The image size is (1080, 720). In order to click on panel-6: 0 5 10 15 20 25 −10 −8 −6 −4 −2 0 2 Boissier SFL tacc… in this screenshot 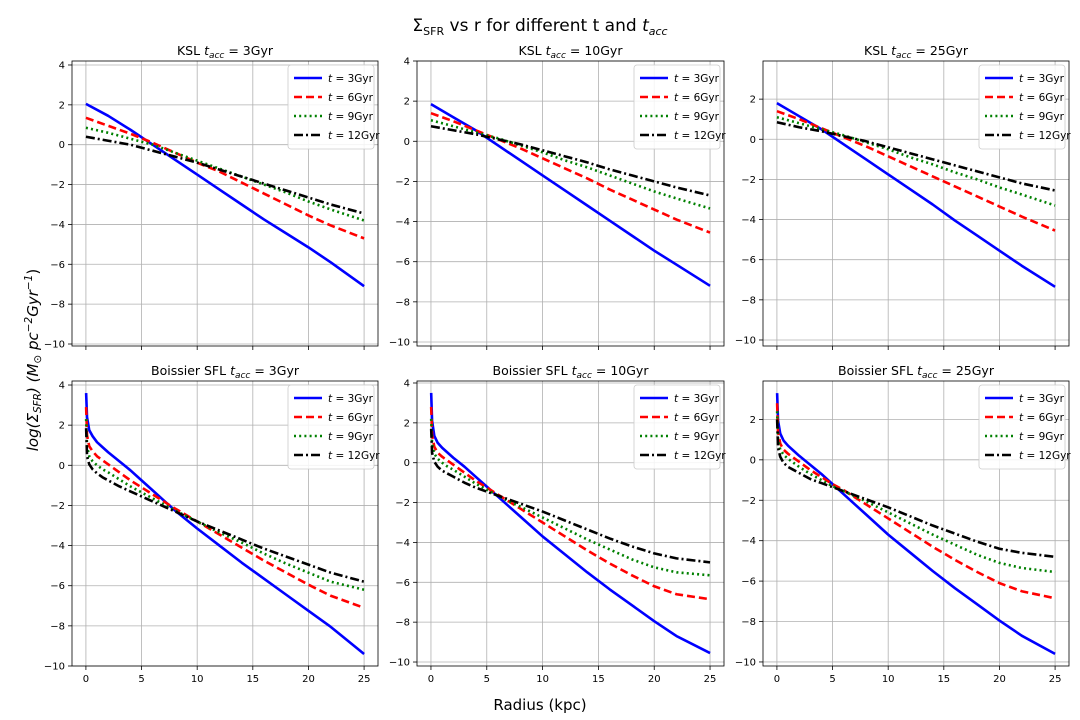, I will do `click(903, 524)`.